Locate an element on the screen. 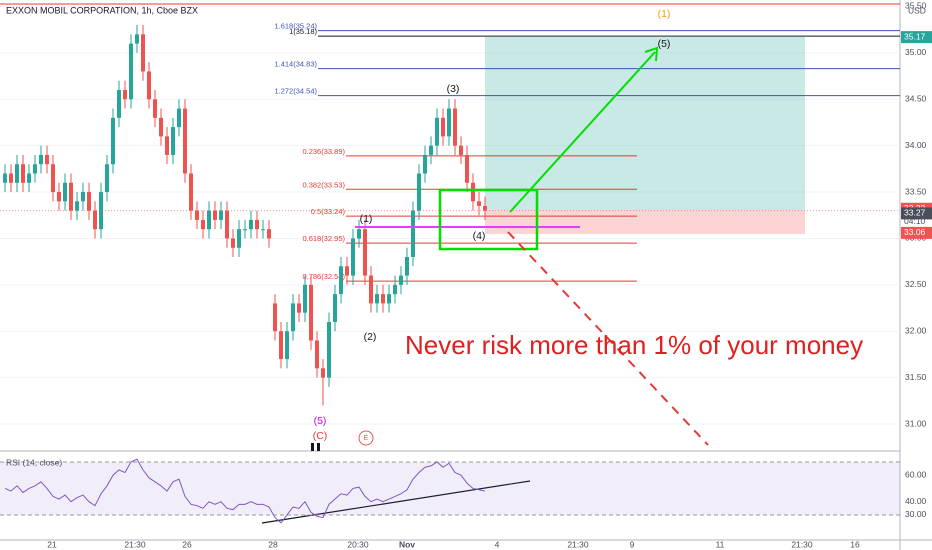 This screenshot has width=932, height=550. fib-label: 1.618(35.24) is located at coordinates (295, 26).